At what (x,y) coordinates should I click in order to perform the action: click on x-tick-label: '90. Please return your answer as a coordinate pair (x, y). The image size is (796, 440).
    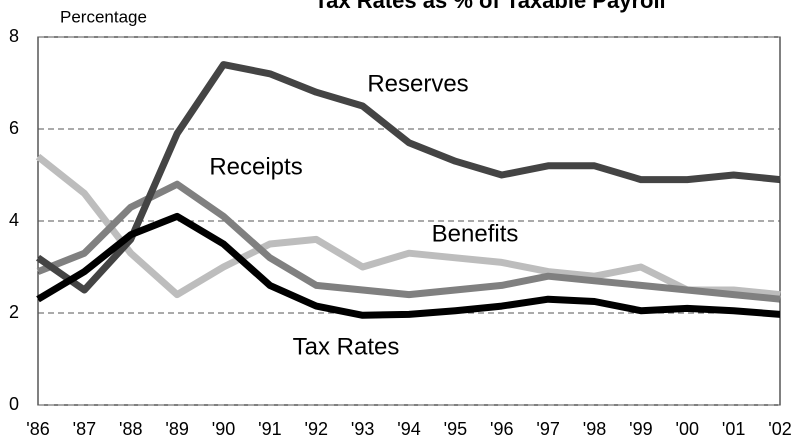
    Looking at the image, I should click on (223, 429).